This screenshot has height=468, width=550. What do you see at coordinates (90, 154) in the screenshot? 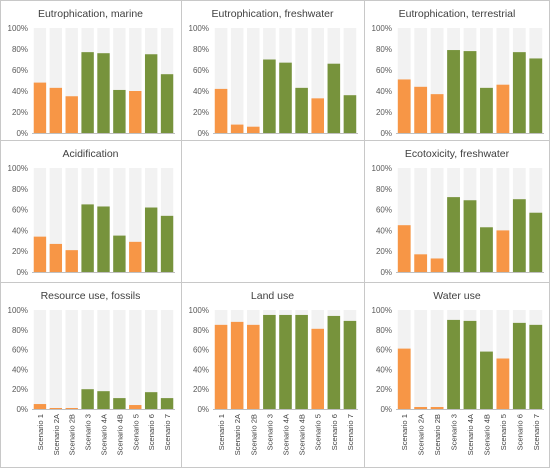
I see `panel-title: Acidification` at bounding box center [90, 154].